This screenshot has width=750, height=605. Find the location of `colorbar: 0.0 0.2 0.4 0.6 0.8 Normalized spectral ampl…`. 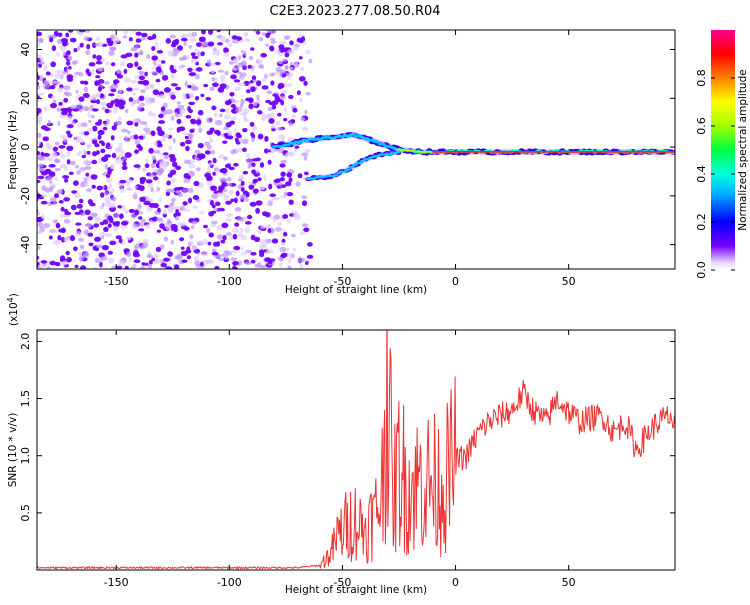

colorbar: 0.0 0.2 0.4 0.6 0.8 Normalized spectral ampl… is located at coordinates (722, 154).